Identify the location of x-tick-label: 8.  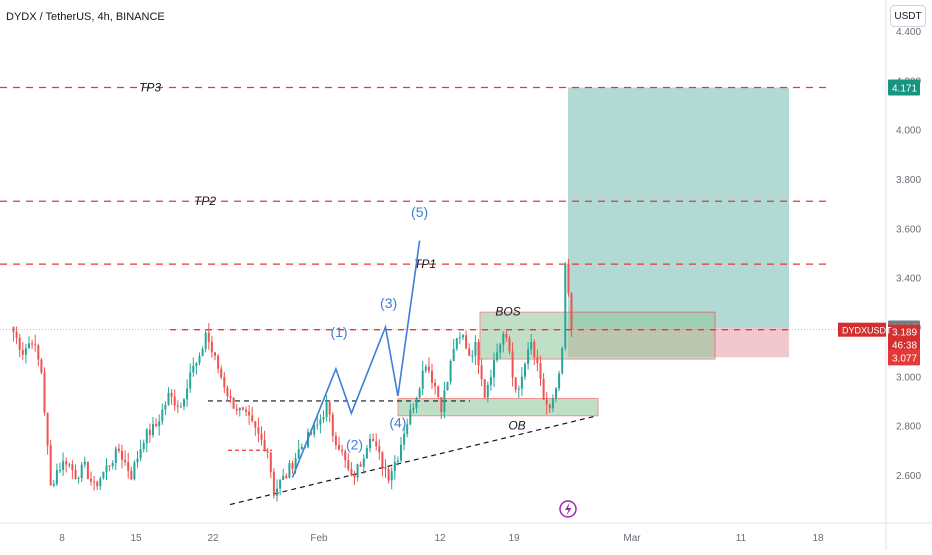
(62, 538).